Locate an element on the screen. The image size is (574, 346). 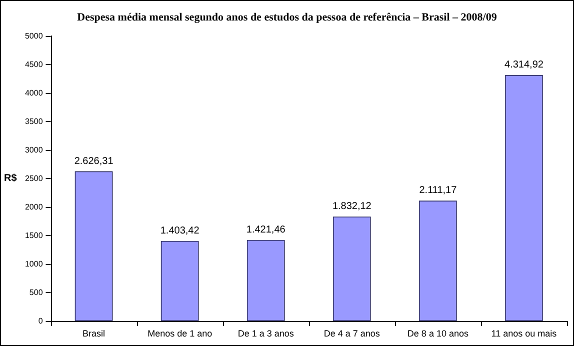
x-tick-label: De 1 a 3 anos is located at coordinates (266, 333).